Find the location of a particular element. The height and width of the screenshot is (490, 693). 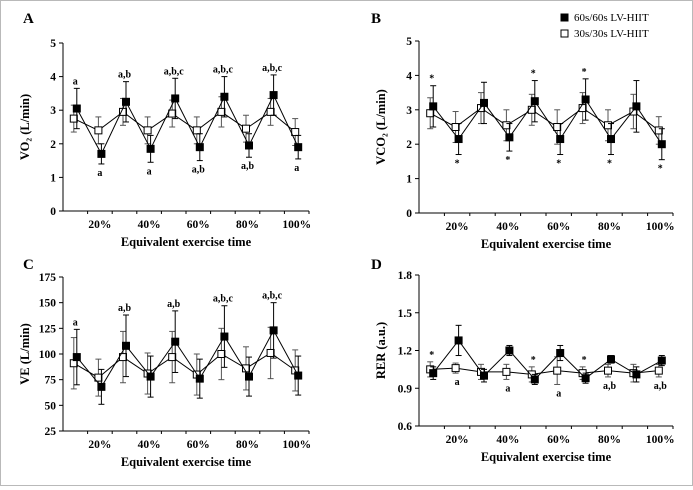

y-axis-title: VO₂ (L/min) is located at coordinates (25, 127).